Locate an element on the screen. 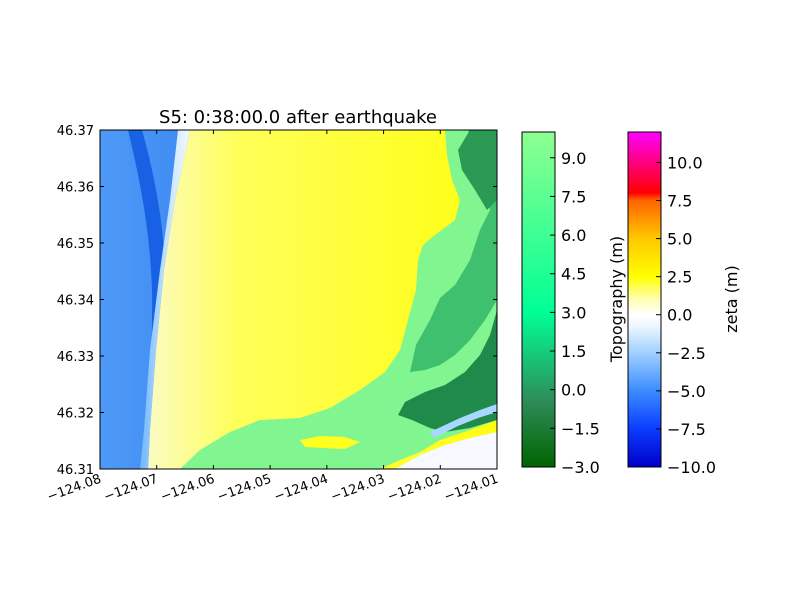 The width and height of the screenshot is (800, 600). topography-colorbar-label: Topography (m) is located at coordinates (616, 299).